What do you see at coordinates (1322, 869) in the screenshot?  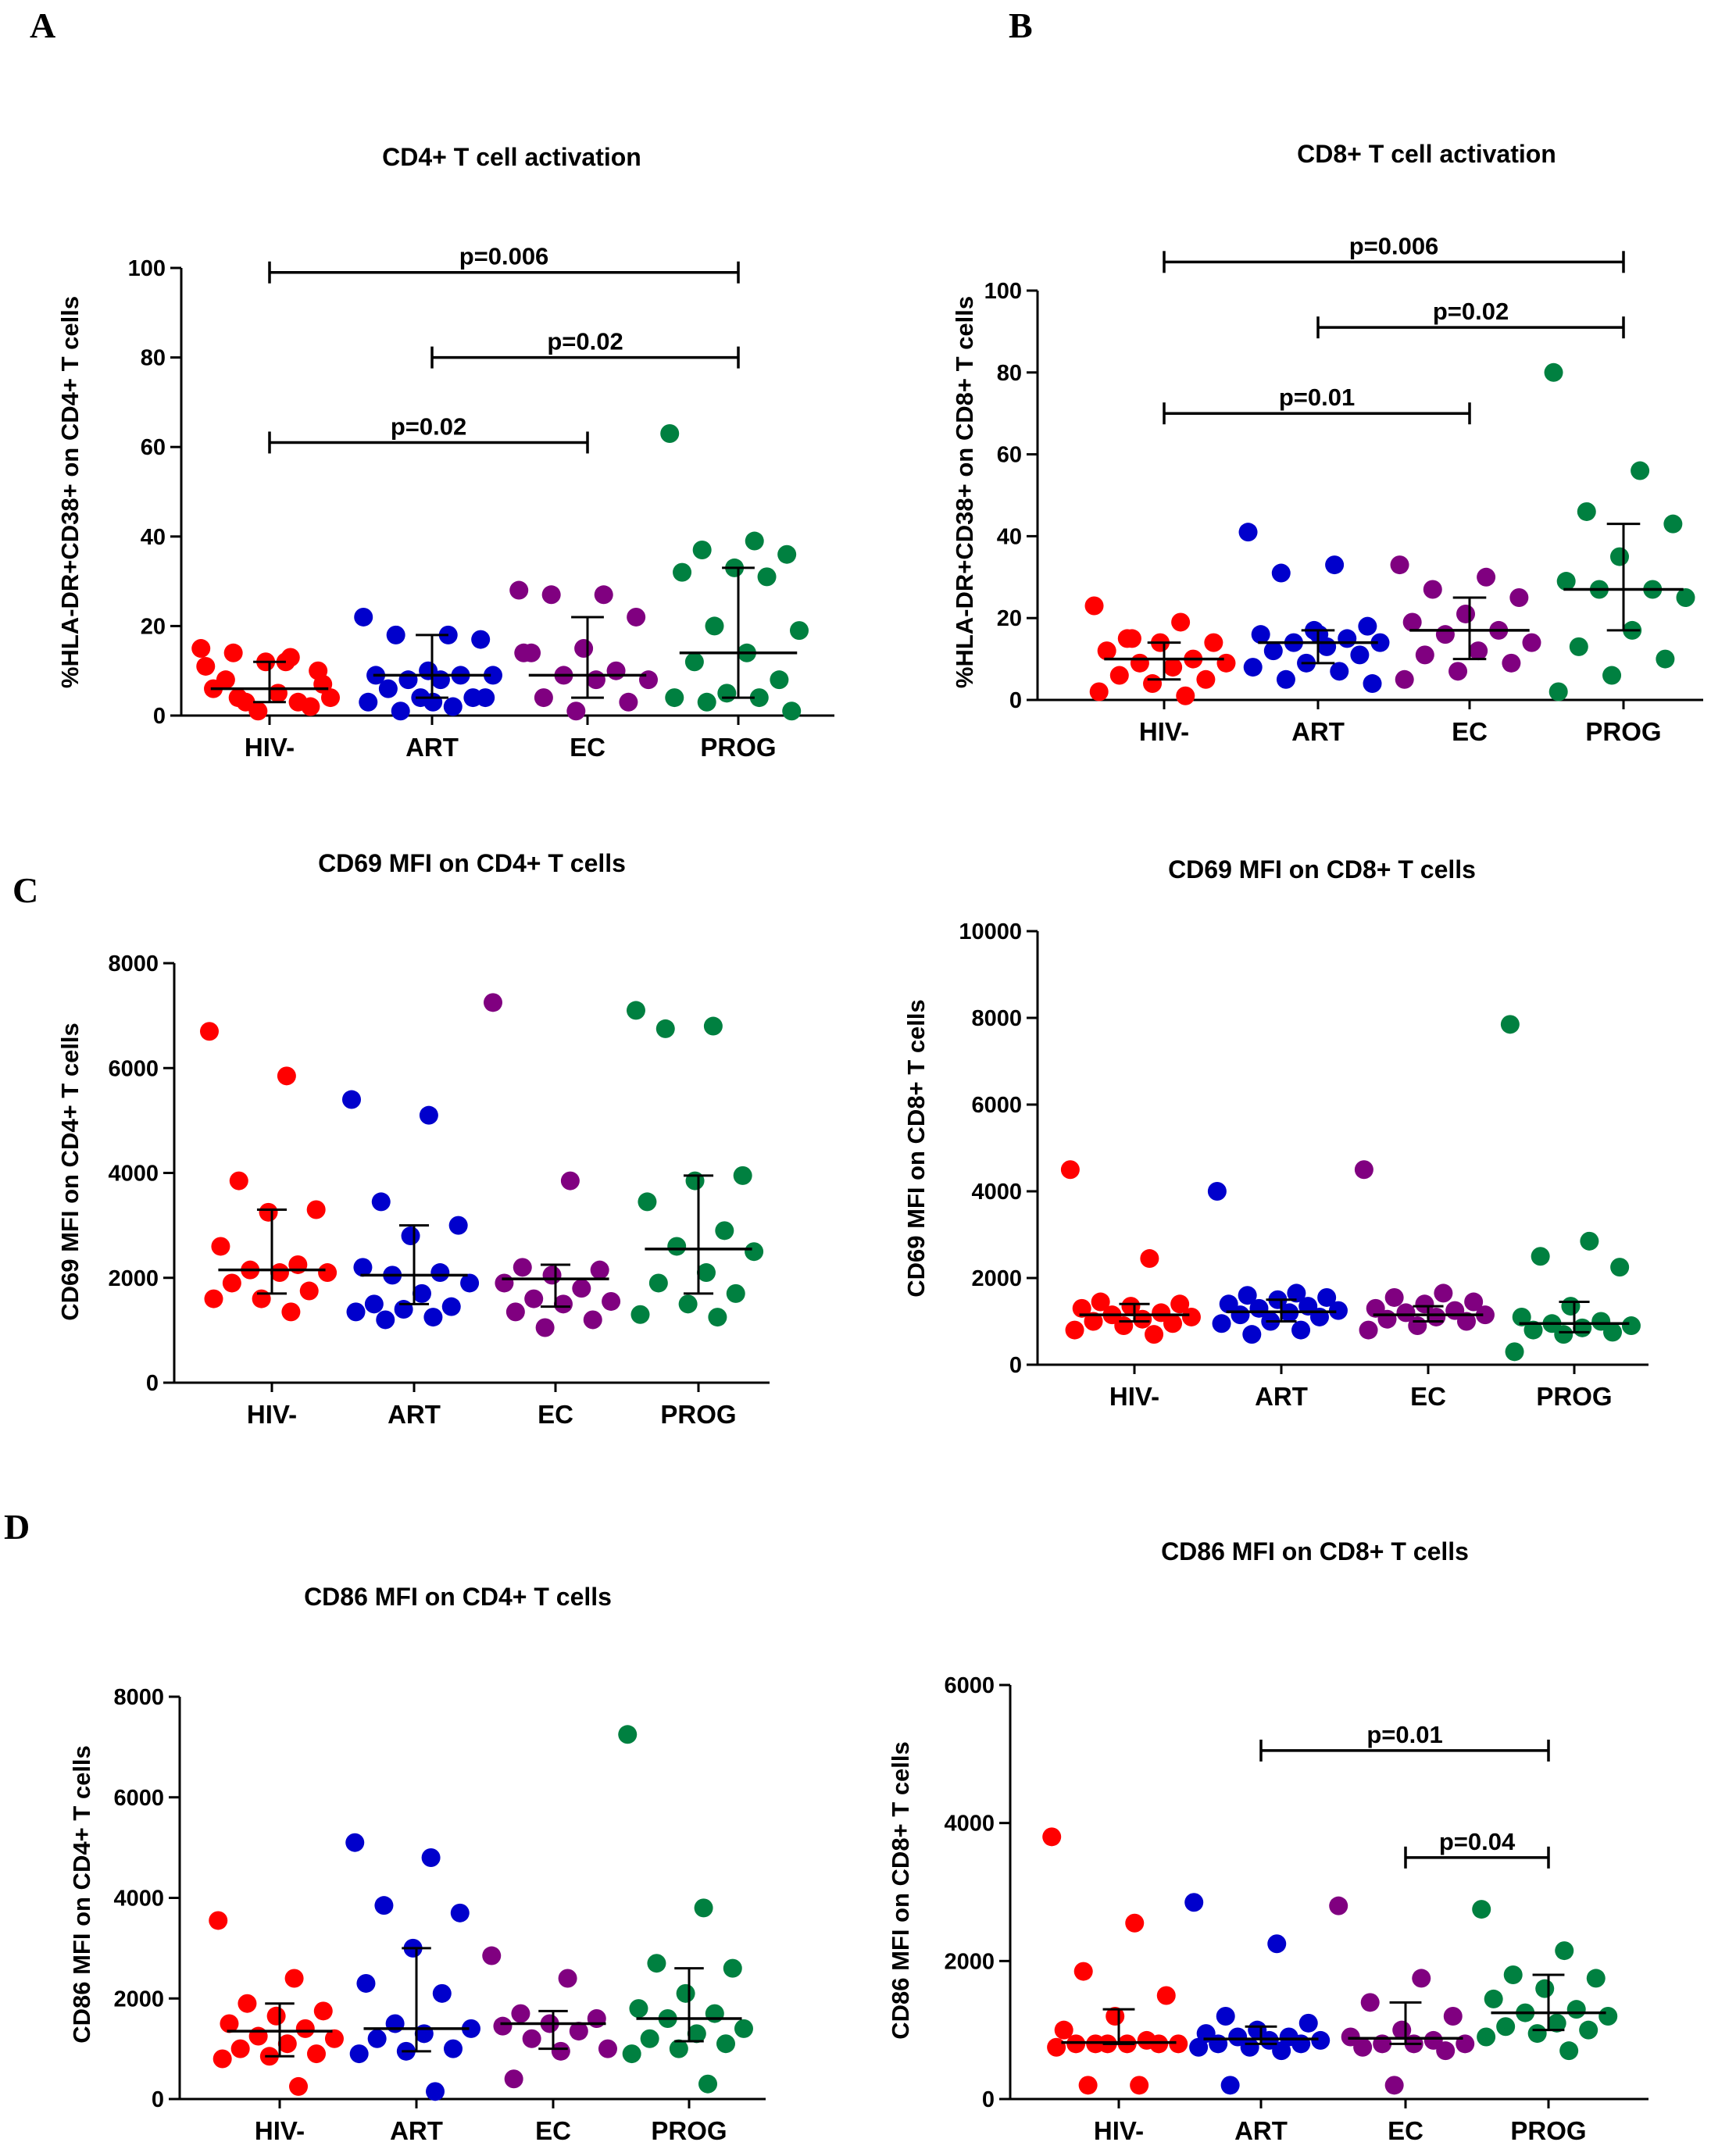 I see `chart-title: CD69 MFI on CD8+ T cells` at bounding box center [1322, 869].